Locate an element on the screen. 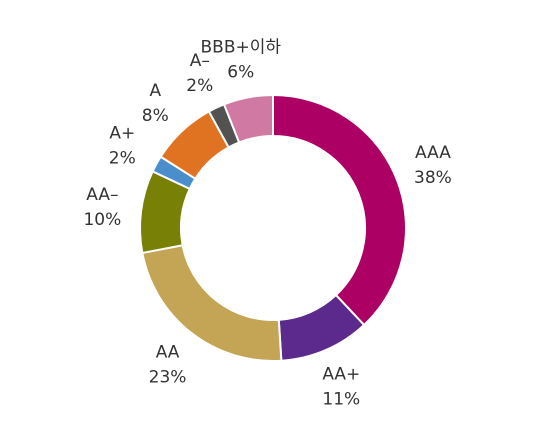 This screenshot has width=540, height=431. label-value-aa: 23% is located at coordinates (168, 377).